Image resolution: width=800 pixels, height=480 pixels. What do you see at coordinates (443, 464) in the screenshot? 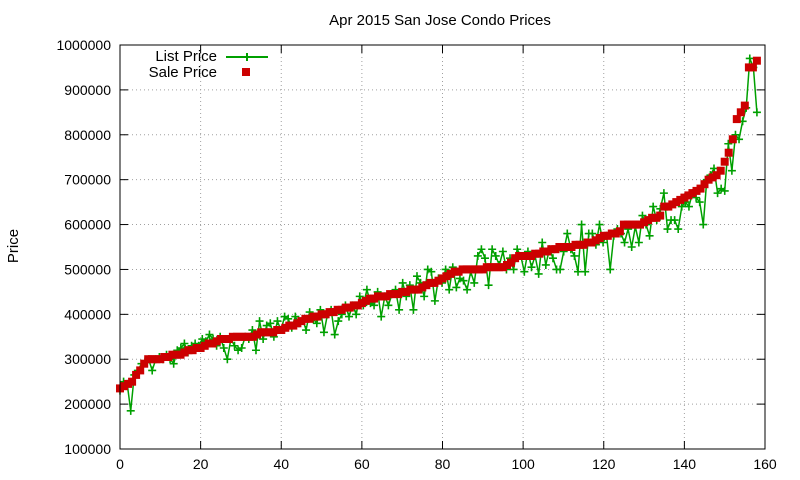
I see `x-tick-label: 80` at bounding box center [443, 464].